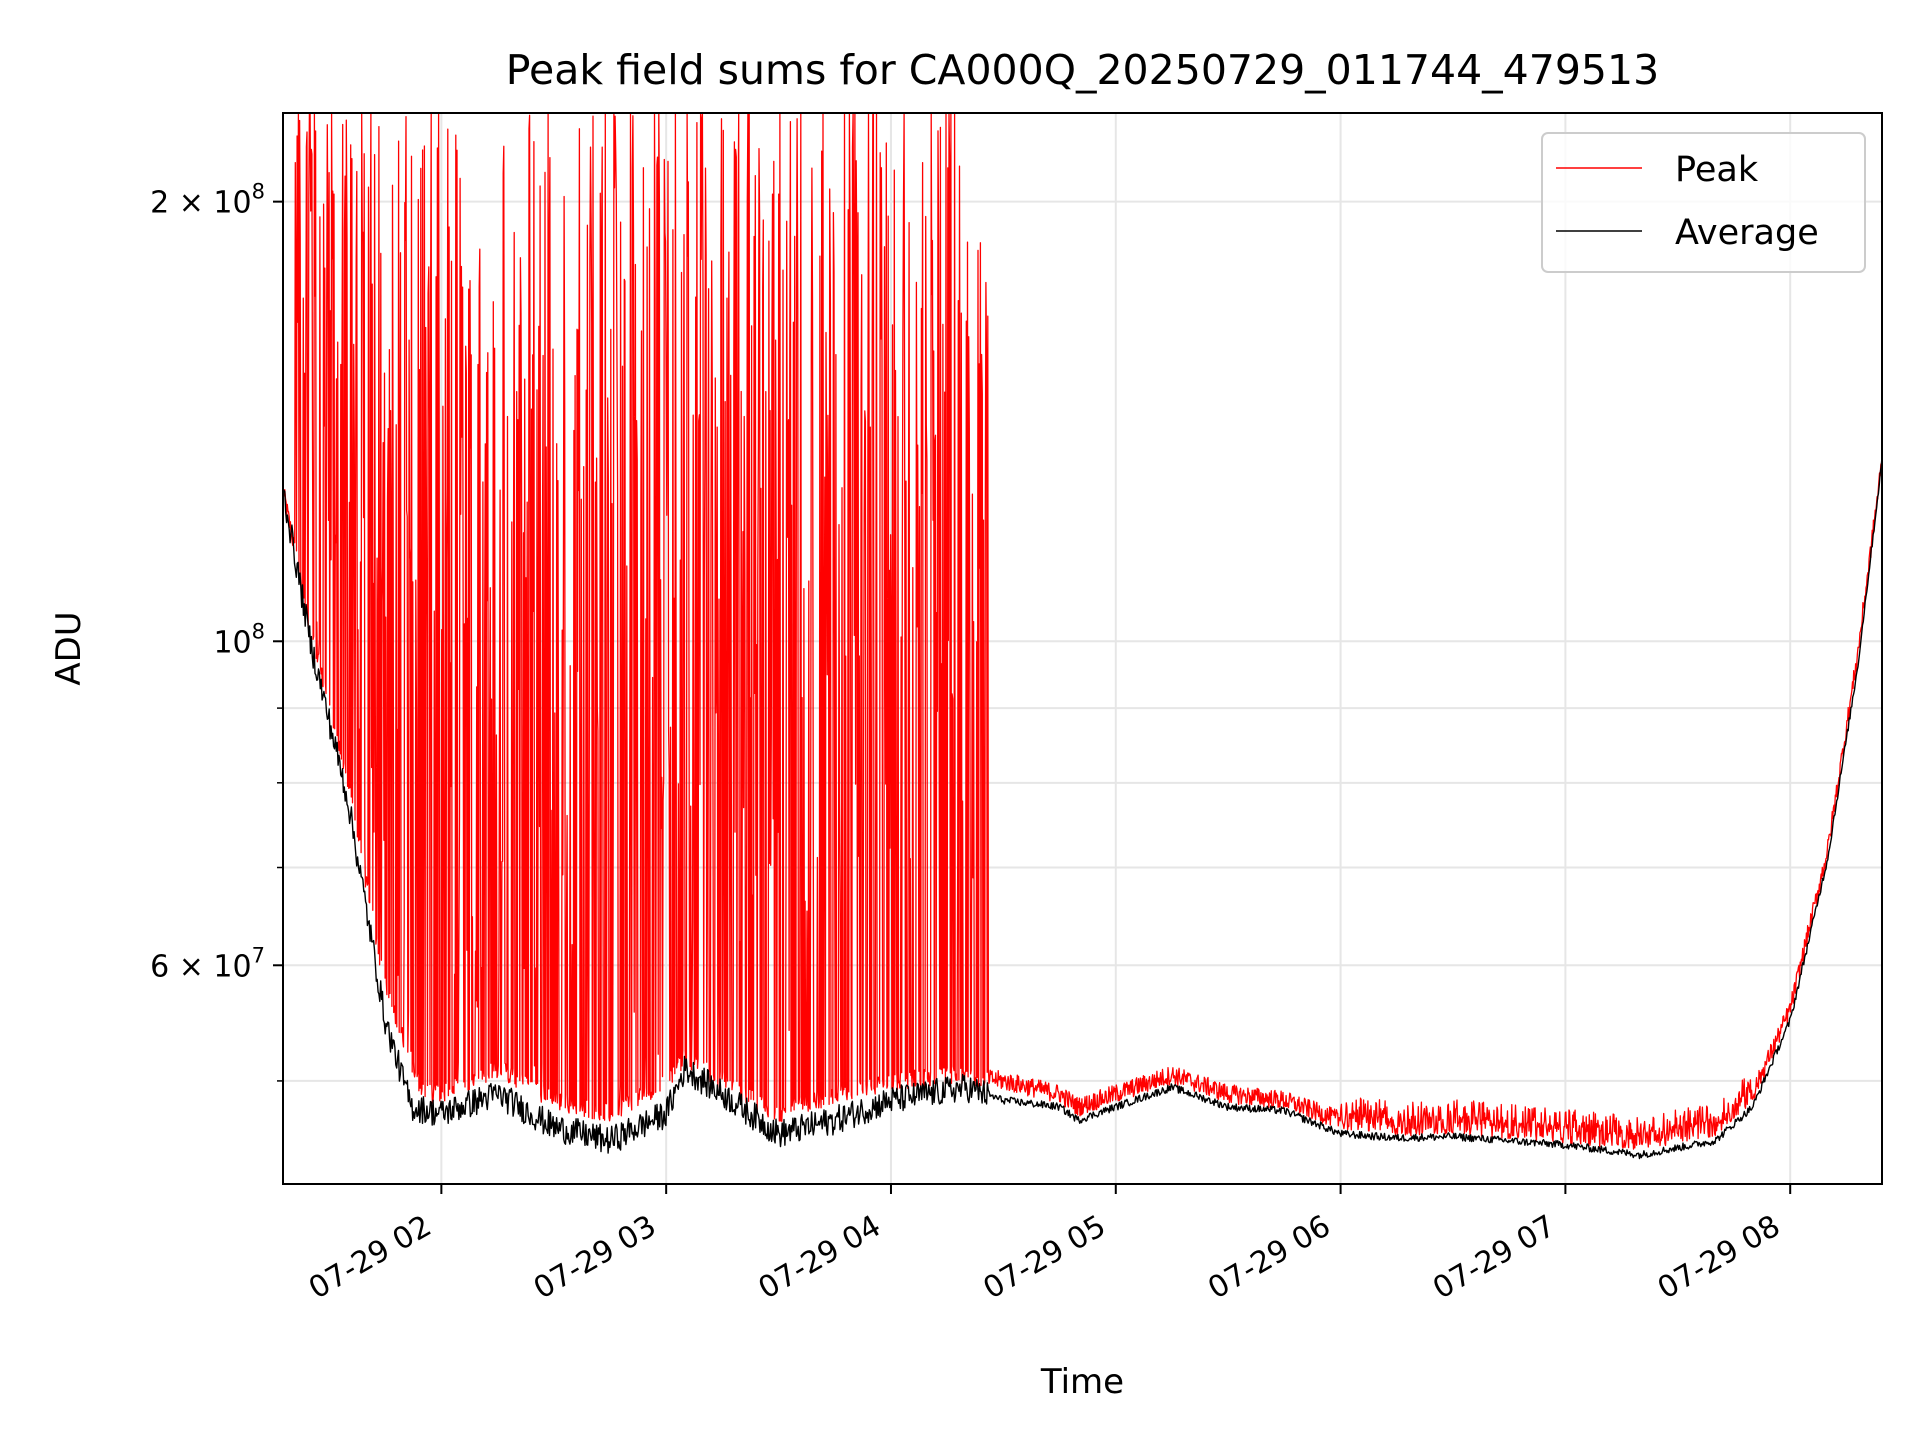 The height and width of the screenshot is (1440, 1920). Describe the element at coordinates (258, 955) in the screenshot. I see `y-tick-exponent: 7` at that location.